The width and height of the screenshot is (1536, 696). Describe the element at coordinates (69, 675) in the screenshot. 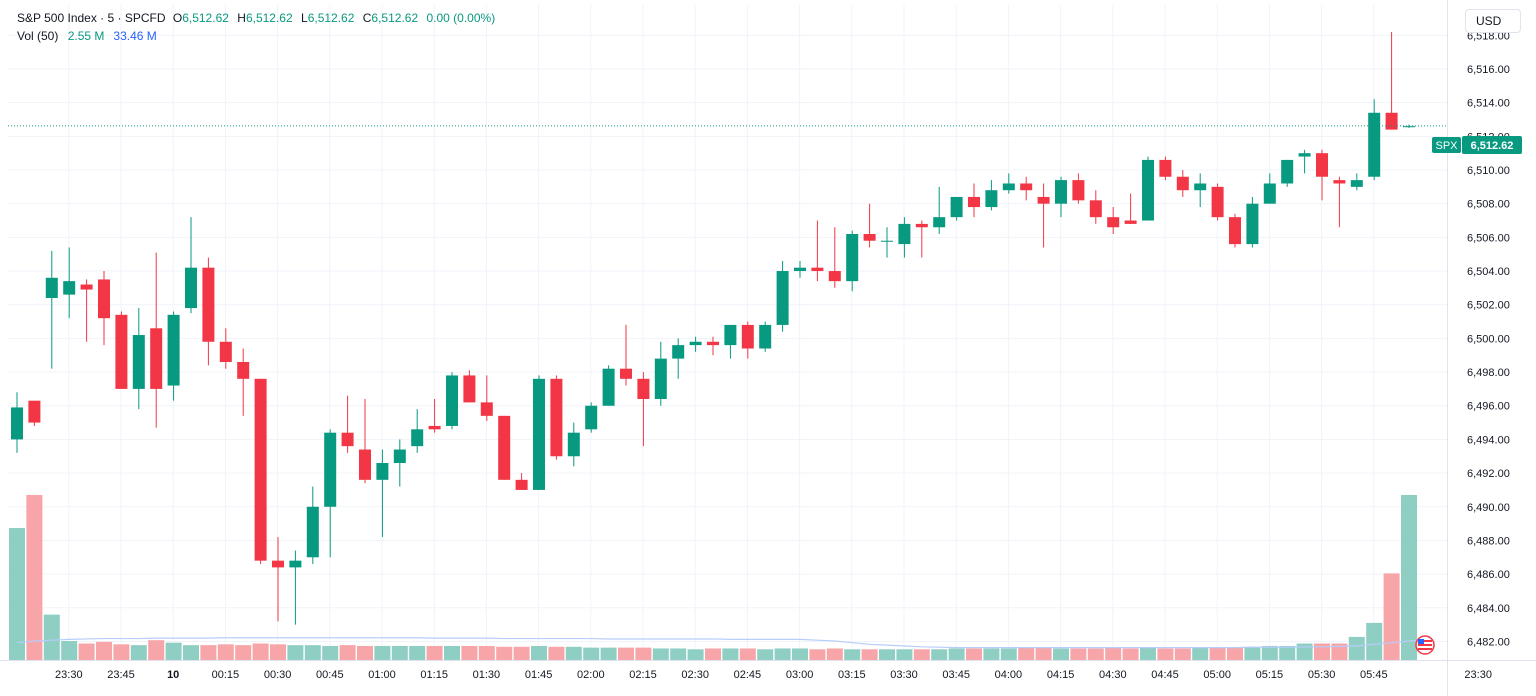

I see `time-tick-label: 23:30` at that location.